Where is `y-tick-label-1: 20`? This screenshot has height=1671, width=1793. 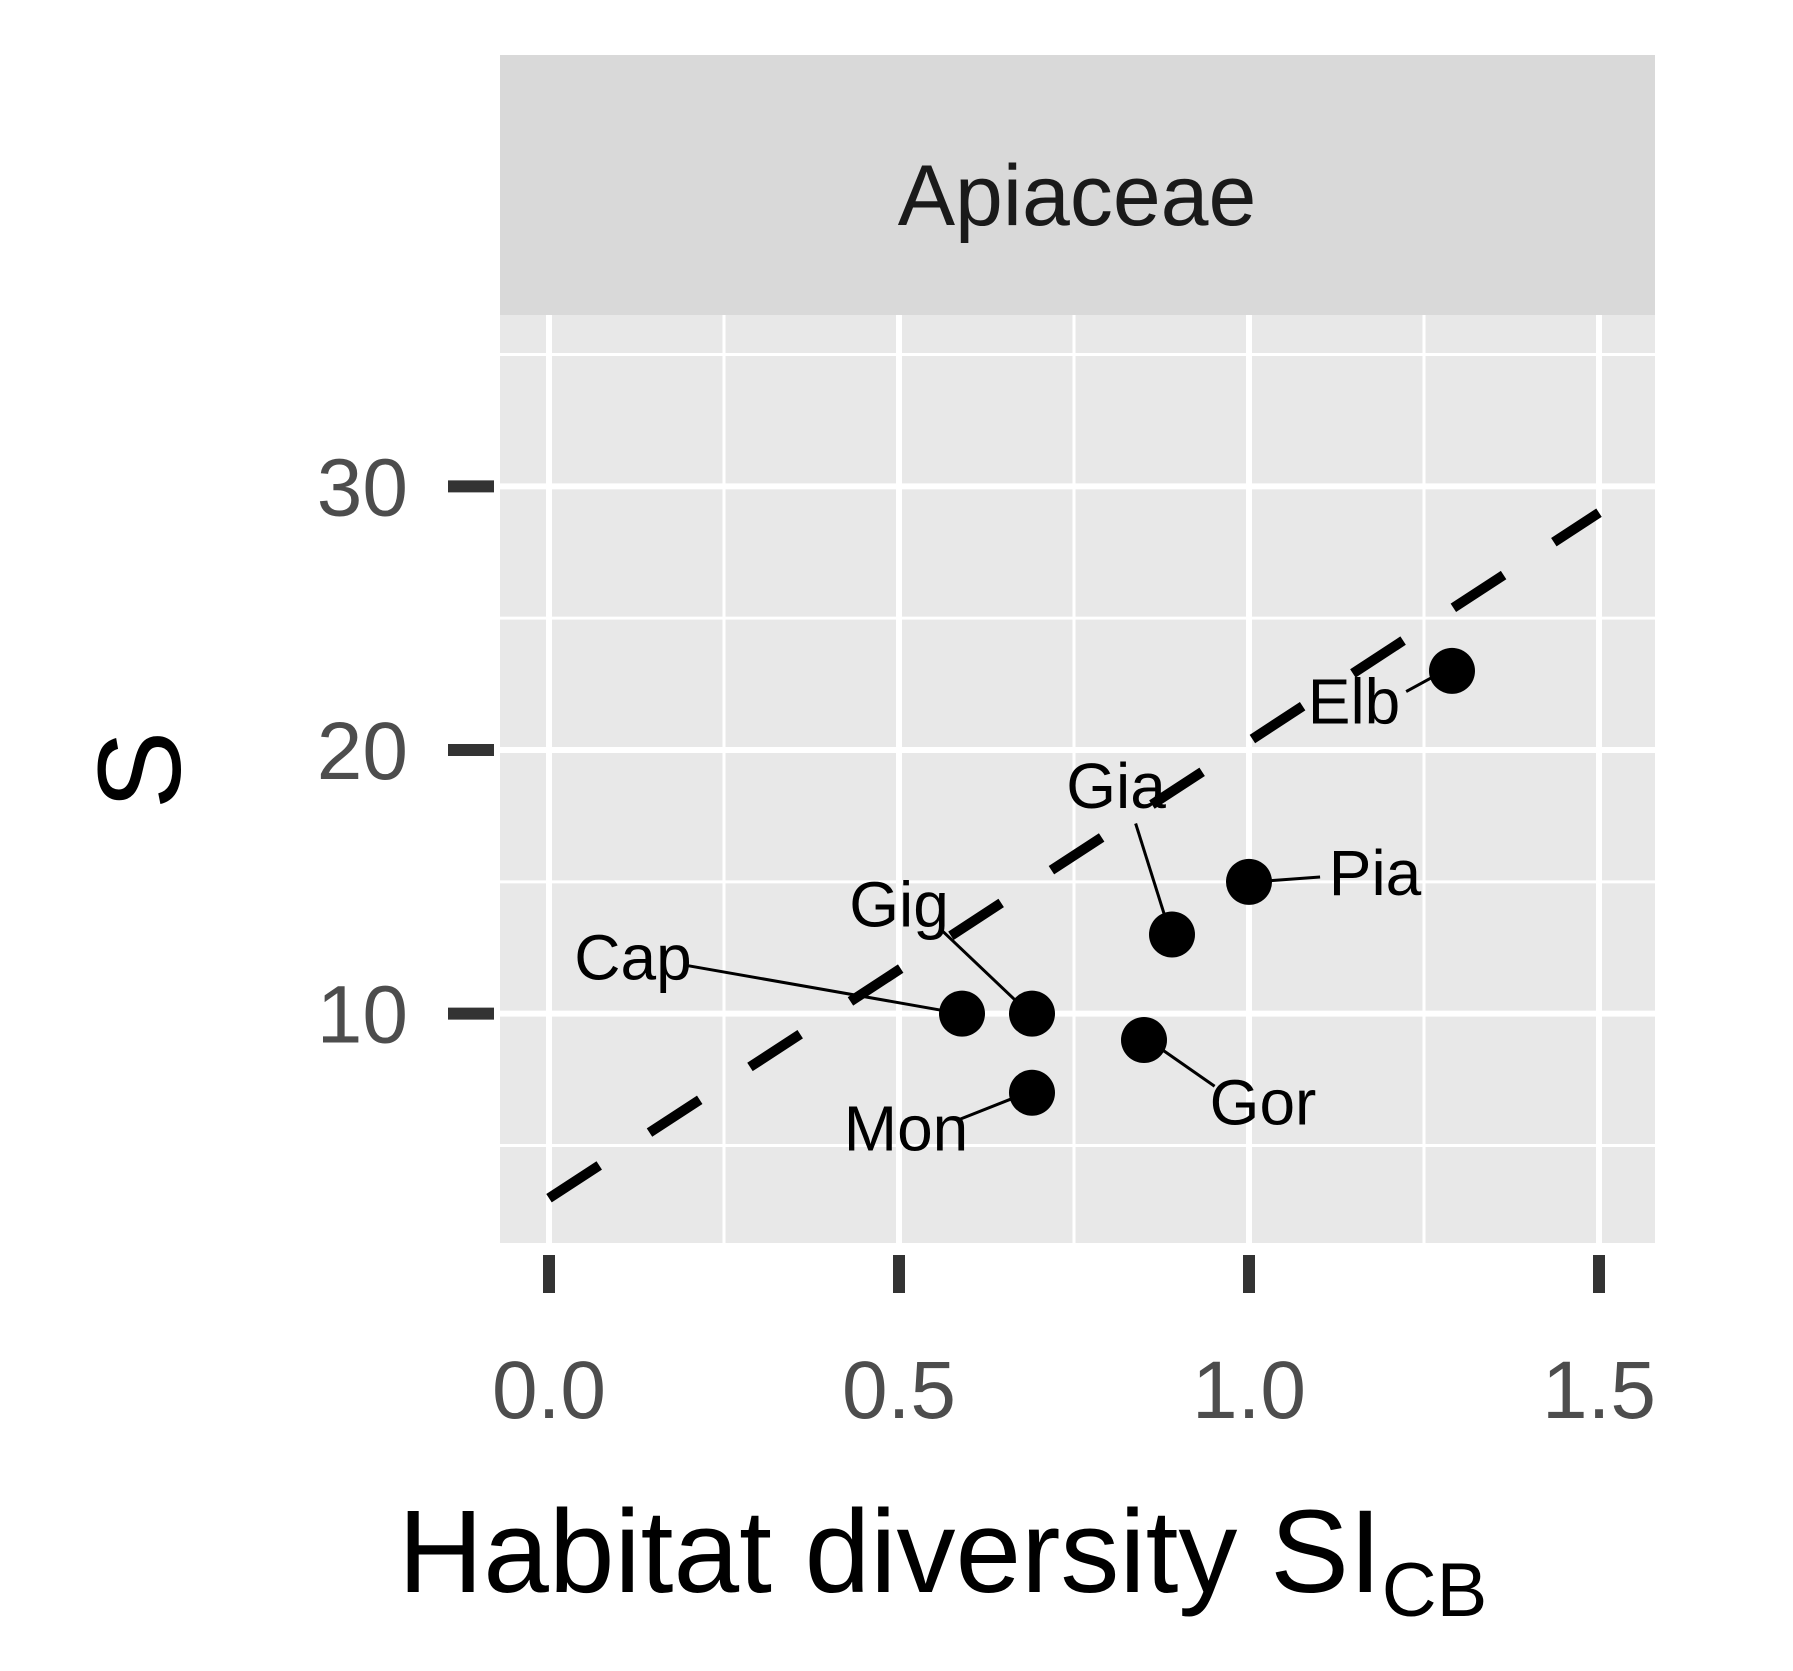 y-tick-label-1: 20 is located at coordinates (362, 751).